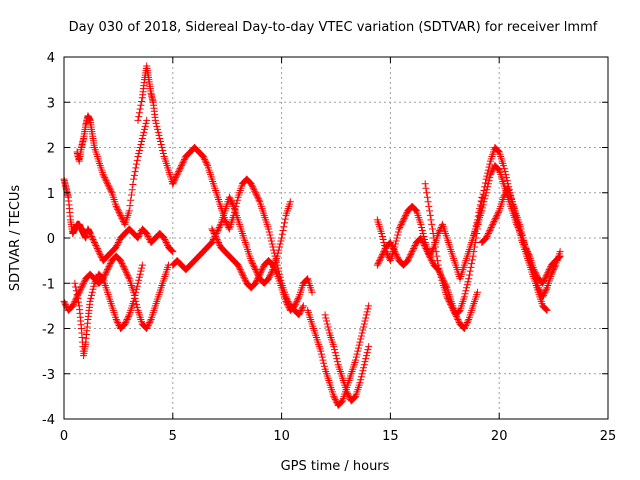  Describe the element at coordinates (155, 125) in the screenshot. I see `series-track-e` at that location.